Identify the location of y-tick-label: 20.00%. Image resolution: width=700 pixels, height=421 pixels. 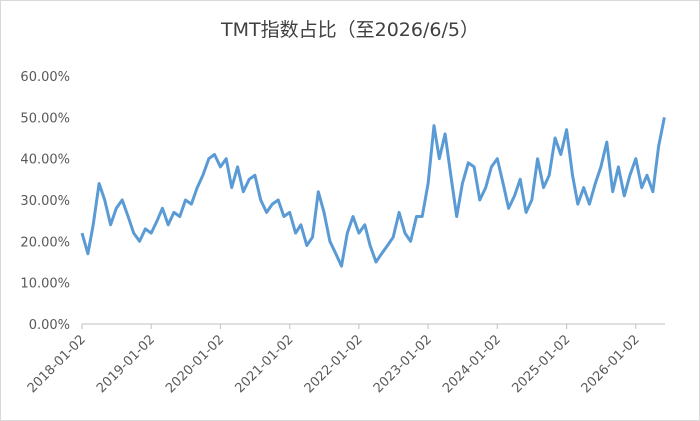
(45, 242).